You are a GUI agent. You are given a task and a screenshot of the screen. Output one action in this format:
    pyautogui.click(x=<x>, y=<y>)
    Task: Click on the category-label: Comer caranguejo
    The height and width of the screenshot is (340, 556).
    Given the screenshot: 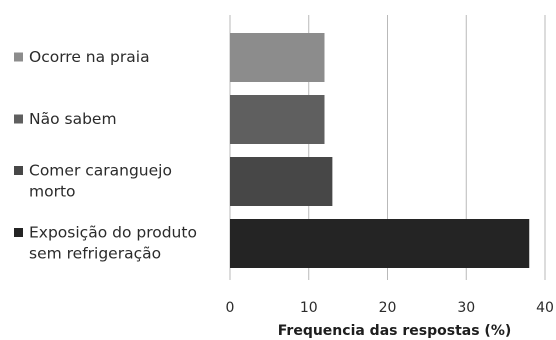 What is the action you would take?
    pyautogui.click(x=100, y=171)
    